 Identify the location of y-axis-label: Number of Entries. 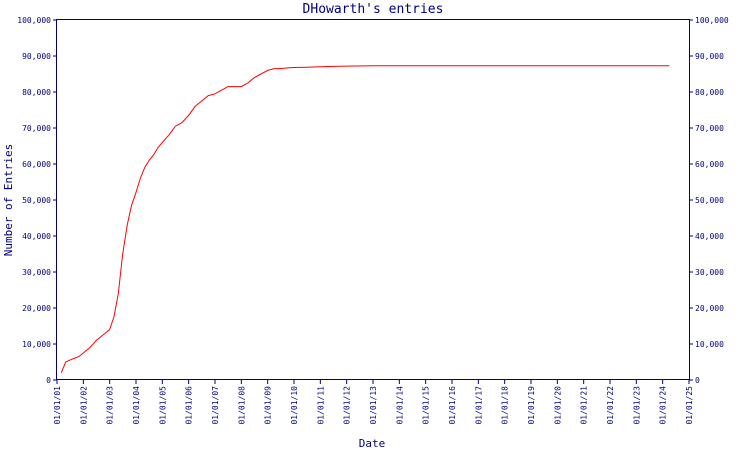
(8, 200).